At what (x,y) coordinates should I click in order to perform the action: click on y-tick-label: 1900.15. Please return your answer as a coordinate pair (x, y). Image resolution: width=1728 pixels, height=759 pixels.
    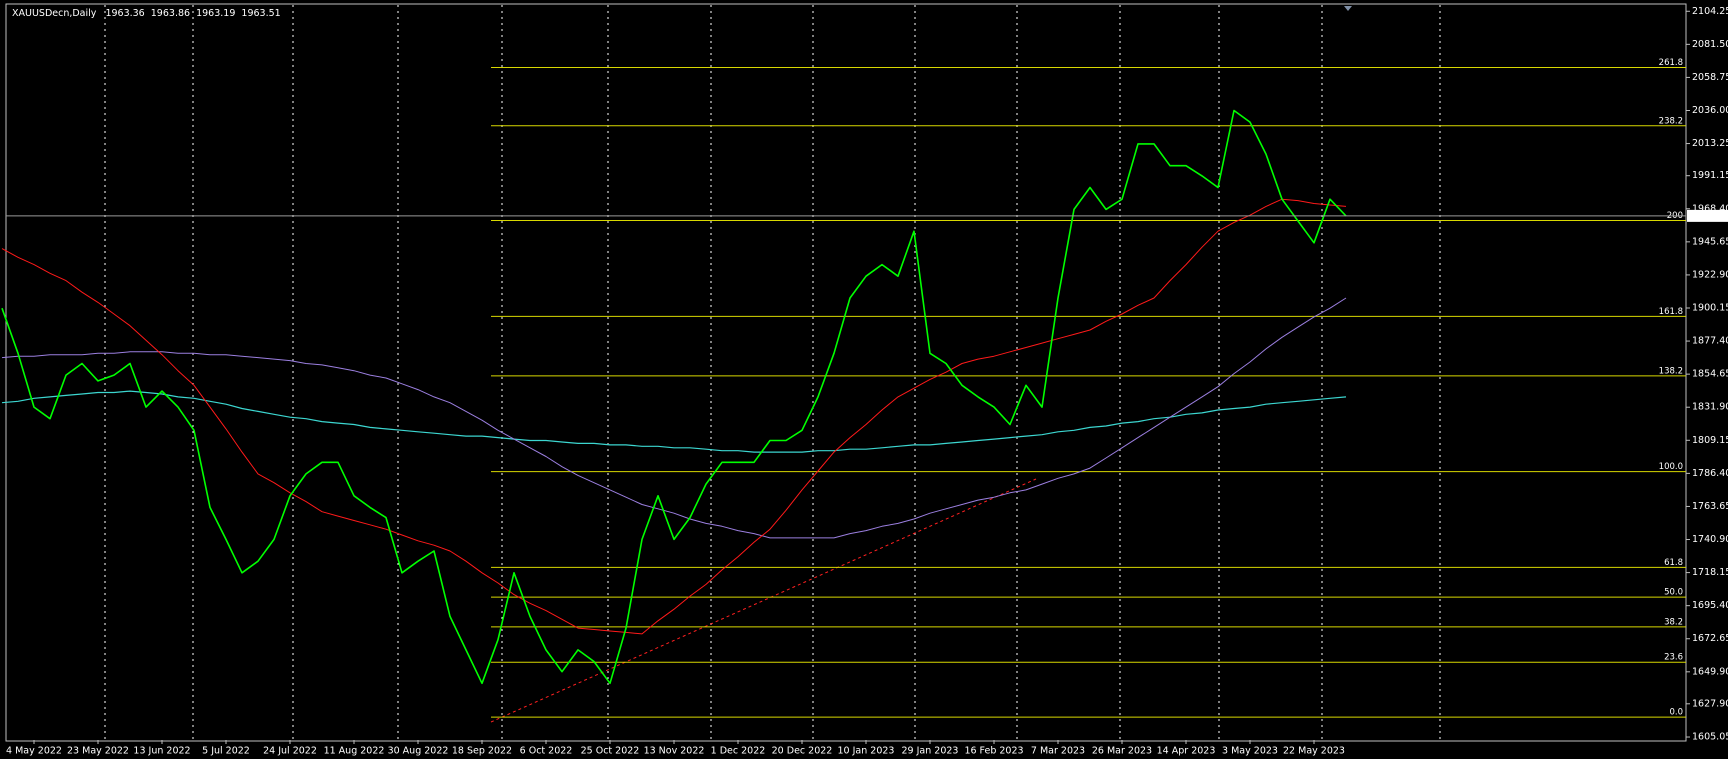
    Looking at the image, I should click on (1710, 307).